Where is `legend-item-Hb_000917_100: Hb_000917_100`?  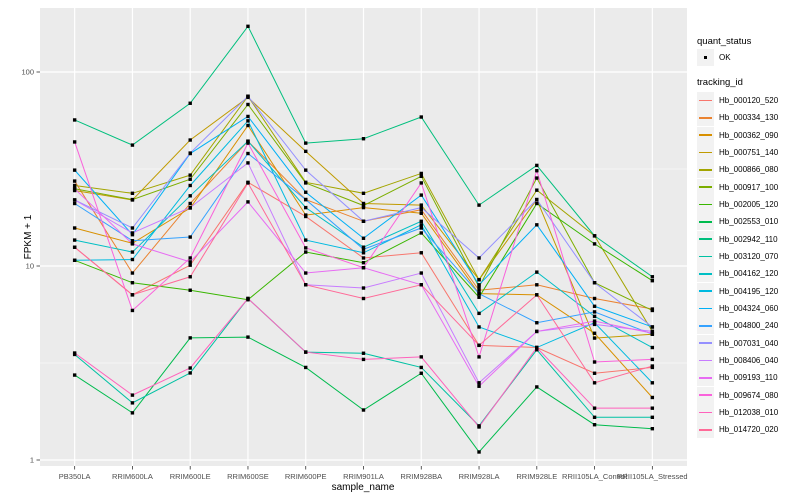 legend-item-Hb_000917_100: Hb_000917_100 is located at coordinates (738, 187).